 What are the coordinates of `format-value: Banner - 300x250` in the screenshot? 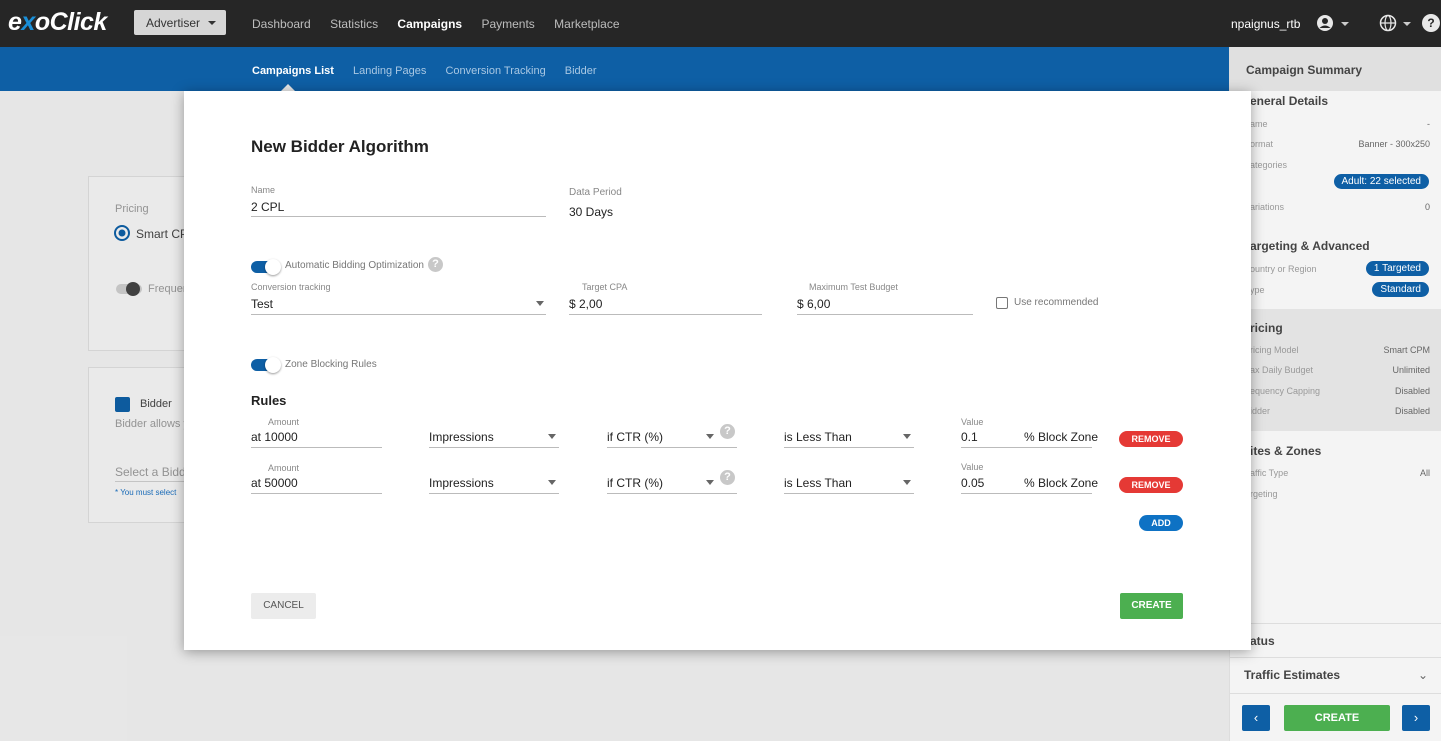 It's located at (1394, 144).